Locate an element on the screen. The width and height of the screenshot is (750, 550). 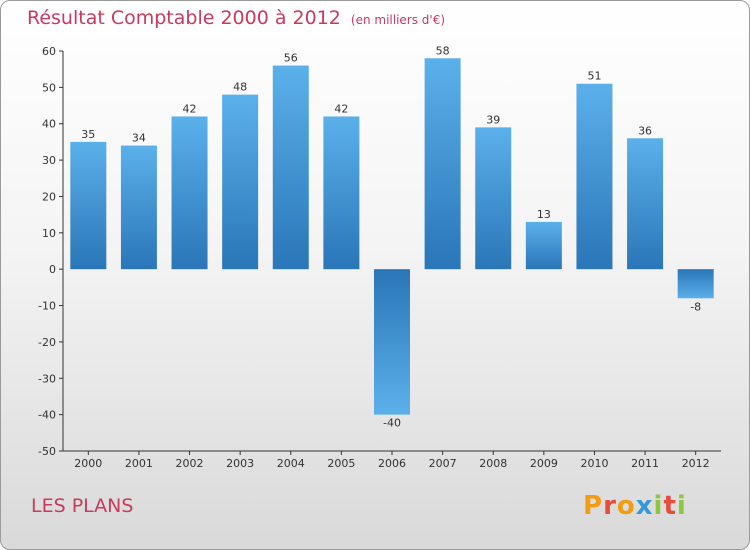
bar-2001 is located at coordinates (138, 207).